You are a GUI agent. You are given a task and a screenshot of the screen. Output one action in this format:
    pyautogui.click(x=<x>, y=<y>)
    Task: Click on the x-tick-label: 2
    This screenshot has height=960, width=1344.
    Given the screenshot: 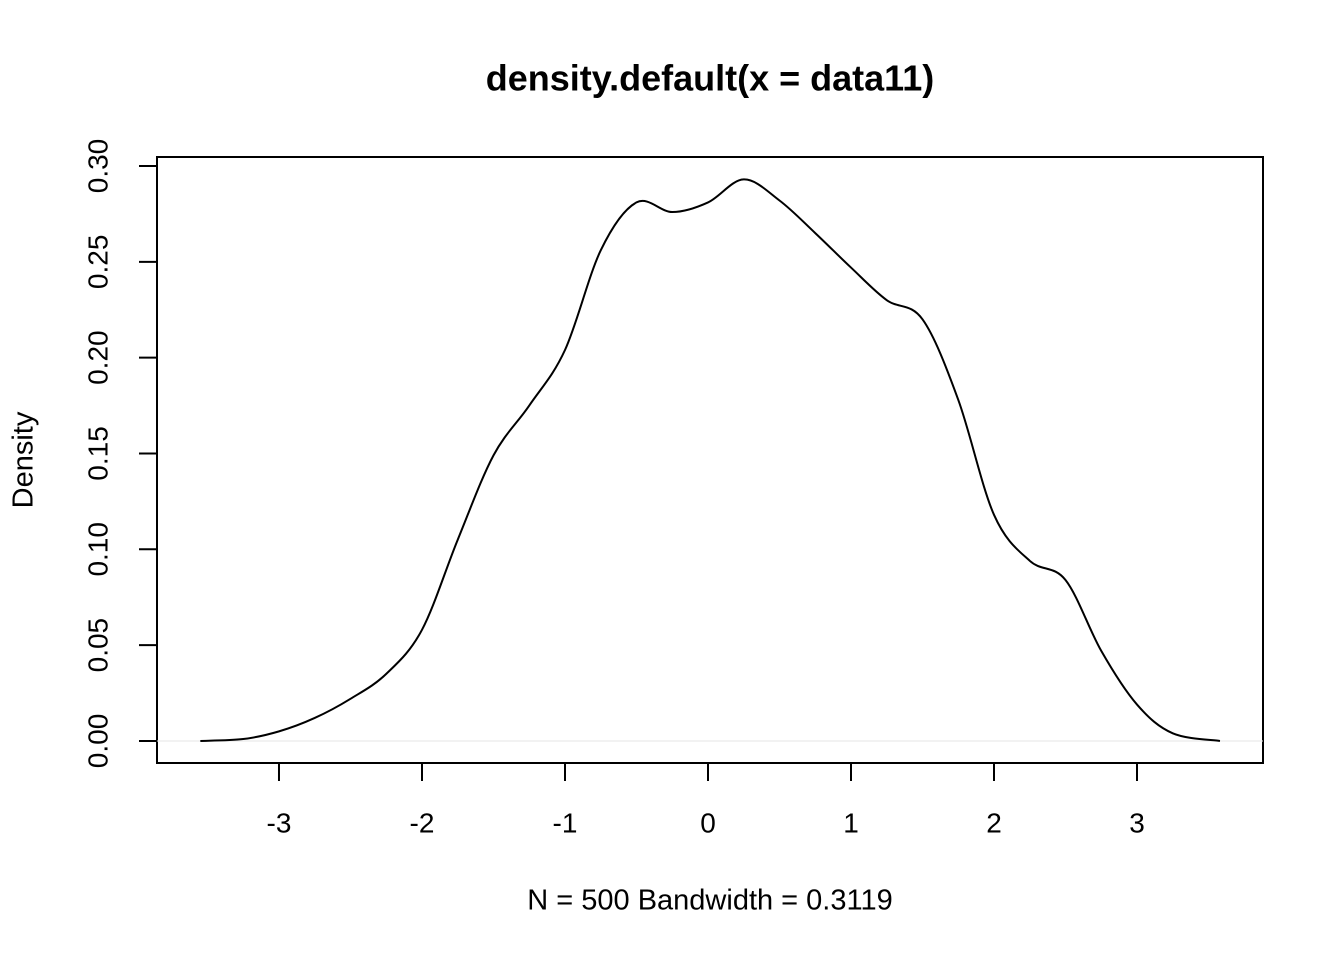 What is the action you would take?
    pyautogui.click(x=994, y=822)
    